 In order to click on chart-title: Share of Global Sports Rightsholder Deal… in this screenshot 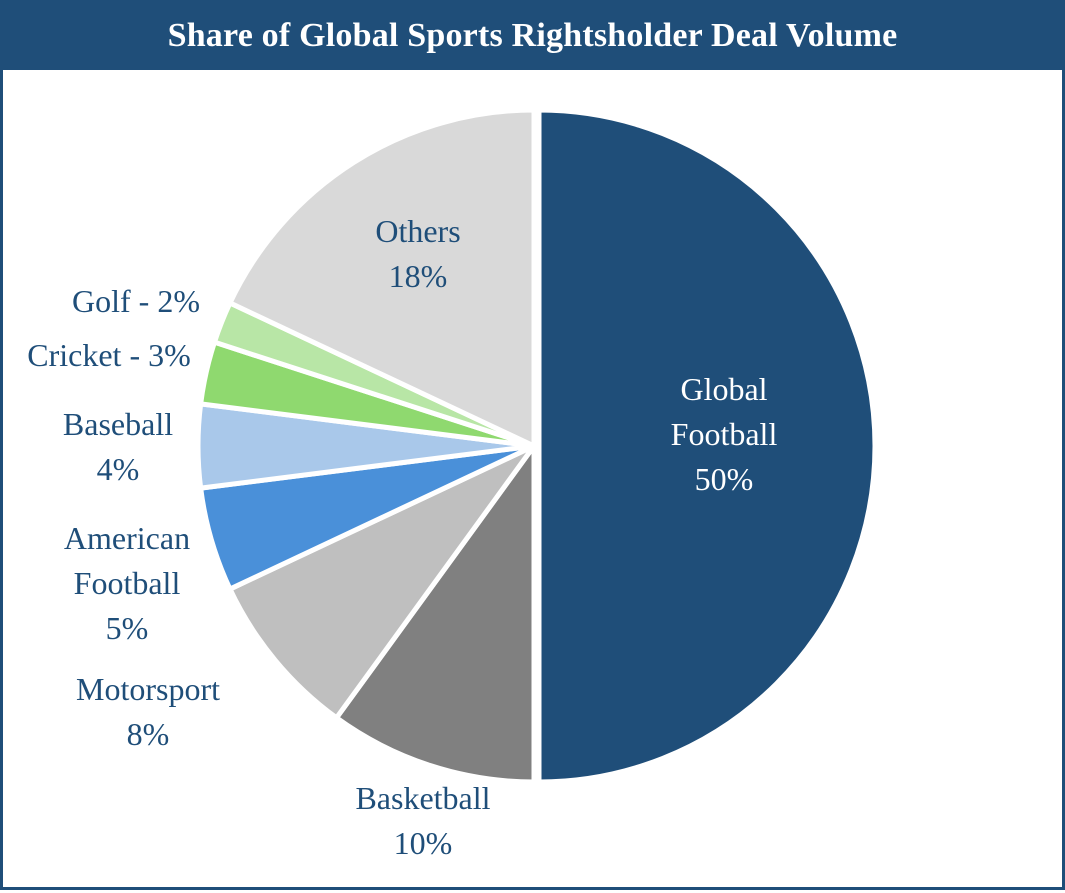, I will do `click(532, 35)`.